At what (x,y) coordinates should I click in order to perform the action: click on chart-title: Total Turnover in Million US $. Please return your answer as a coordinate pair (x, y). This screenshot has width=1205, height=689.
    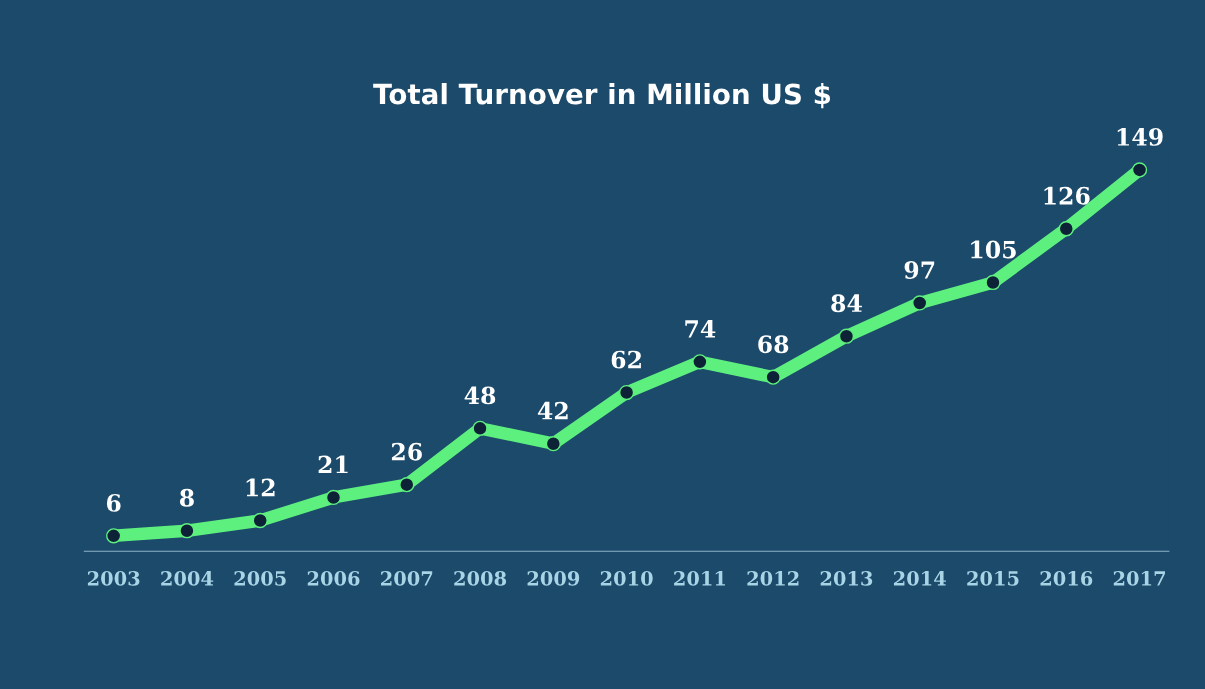
    Looking at the image, I should click on (602, 96).